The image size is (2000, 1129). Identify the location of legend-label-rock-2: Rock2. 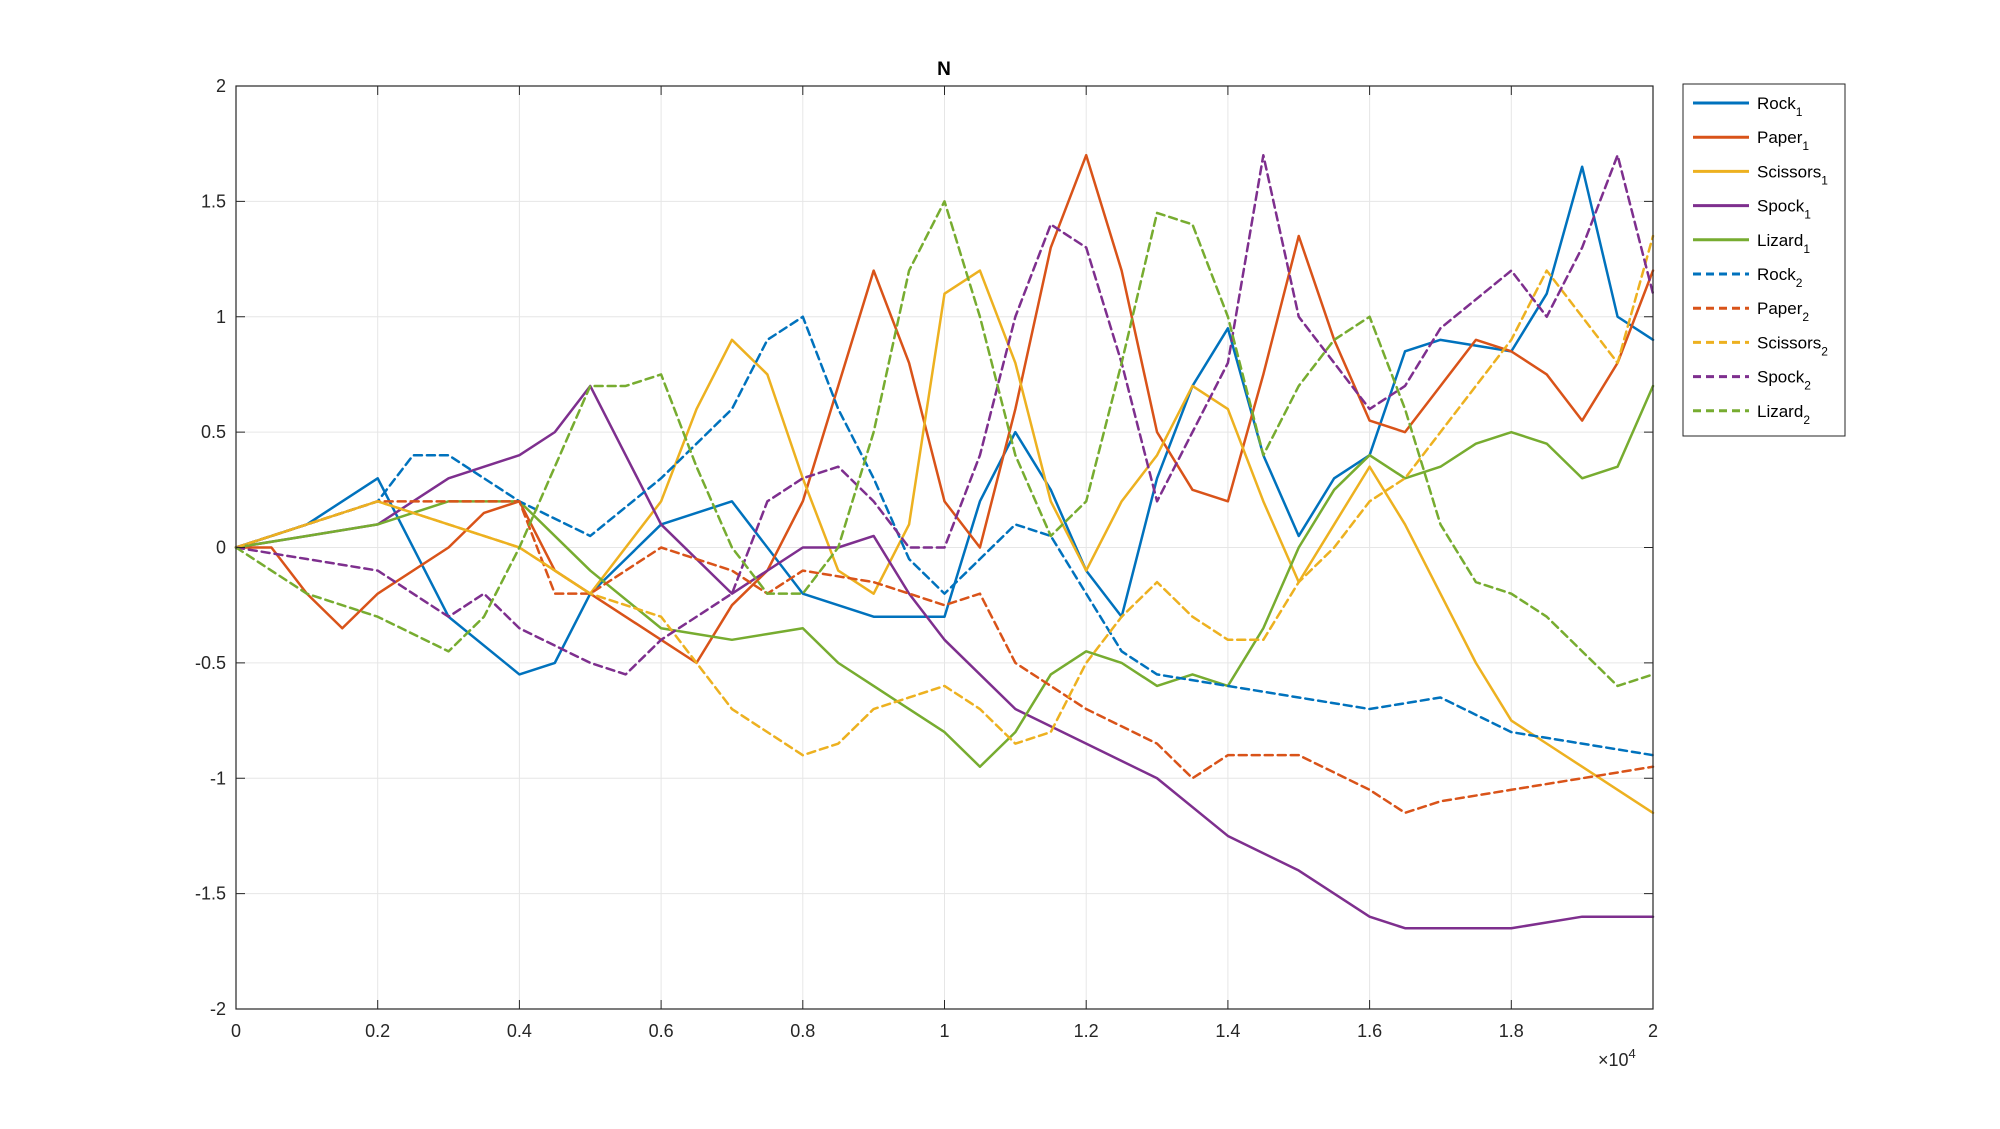
(1780, 277).